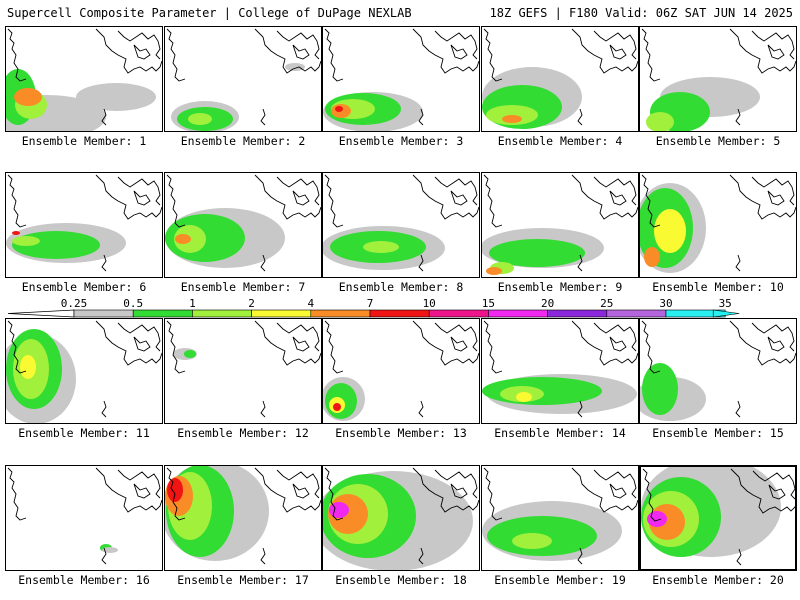 The height and width of the screenshot is (600, 800). Describe the element at coordinates (718, 580) in the screenshot. I see `ensemble-member-label: Ensemble Member: 20` at that location.